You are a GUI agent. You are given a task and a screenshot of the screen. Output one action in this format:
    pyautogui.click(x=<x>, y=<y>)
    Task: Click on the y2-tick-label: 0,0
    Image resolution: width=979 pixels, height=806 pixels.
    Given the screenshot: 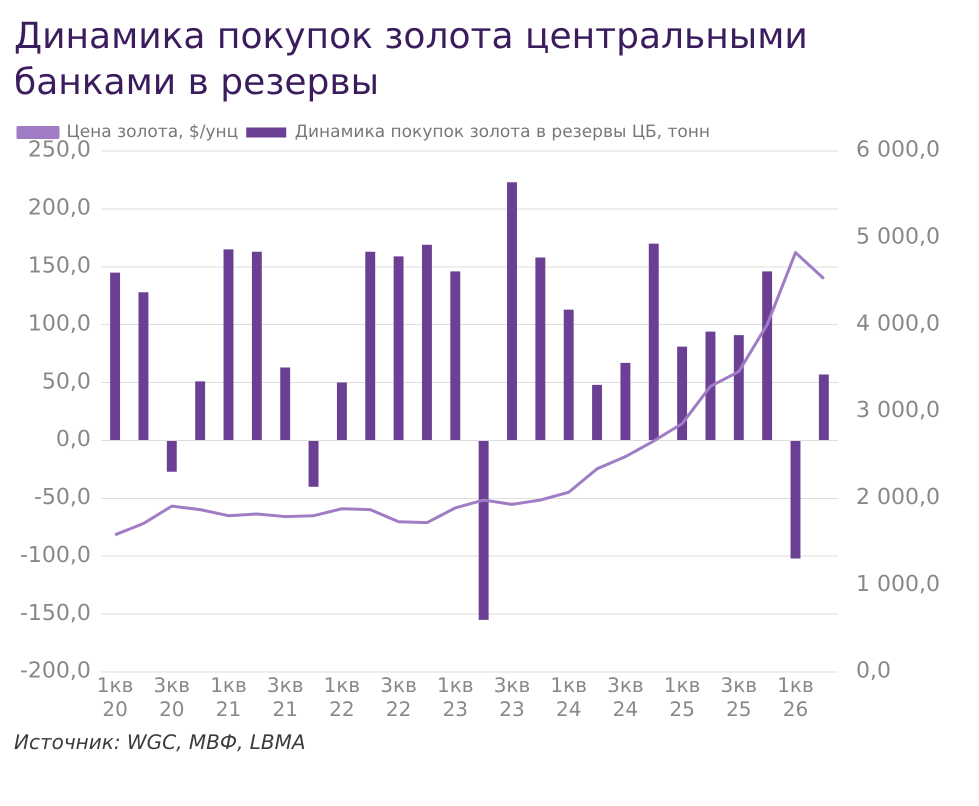 What is the action you would take?
    pyautogui.click(x=874, y=671)
    